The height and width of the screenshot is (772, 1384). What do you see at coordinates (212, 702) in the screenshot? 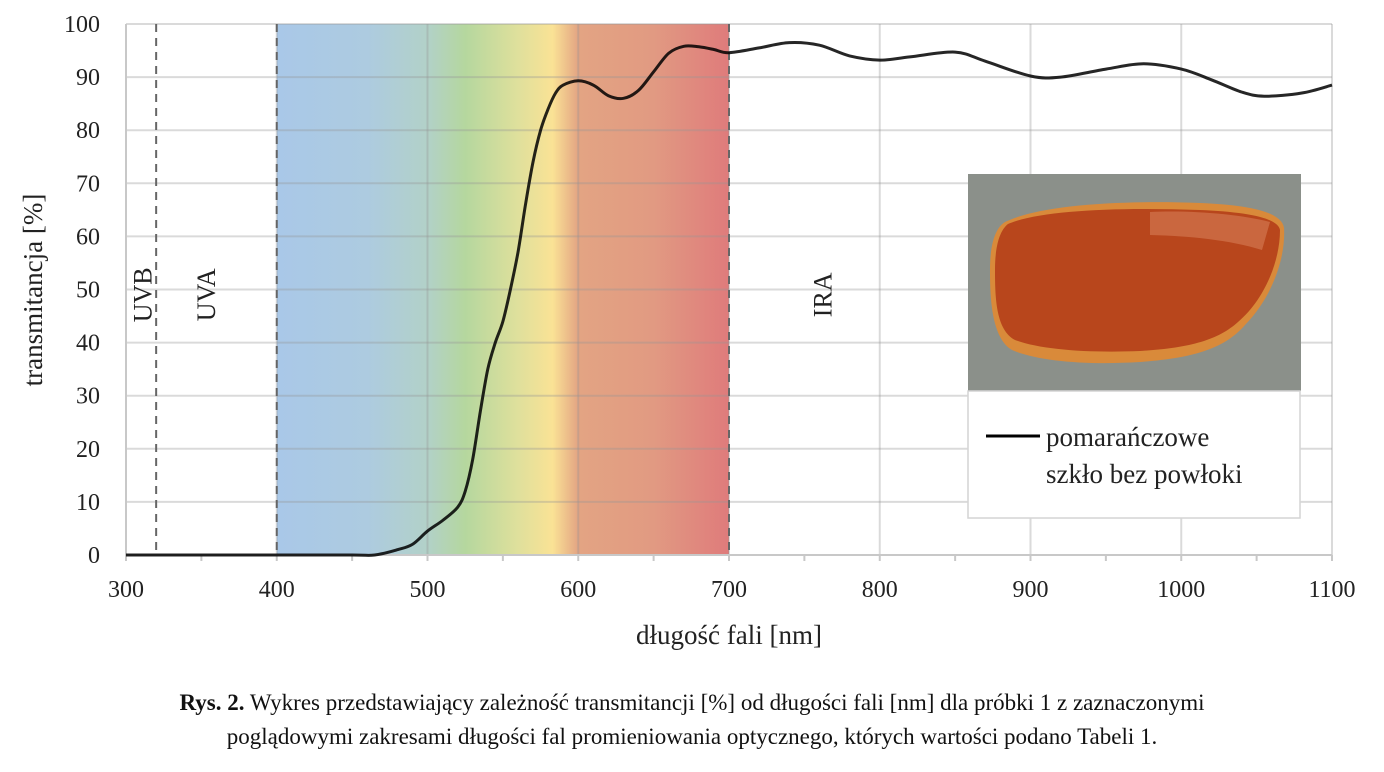
I see `caption-label: Rys. 2.` at bounding box center [212, 702].